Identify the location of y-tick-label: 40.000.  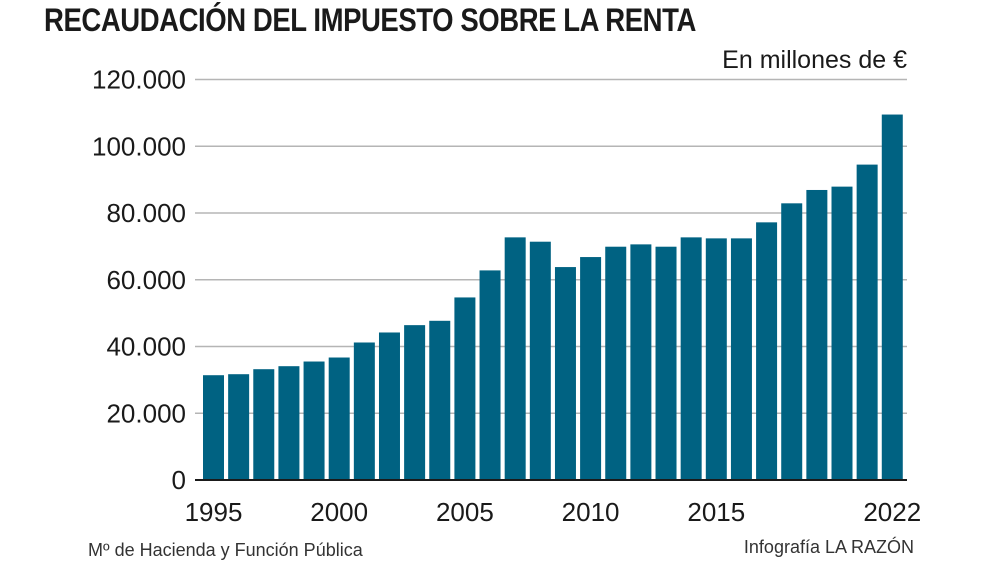
(146, 347).